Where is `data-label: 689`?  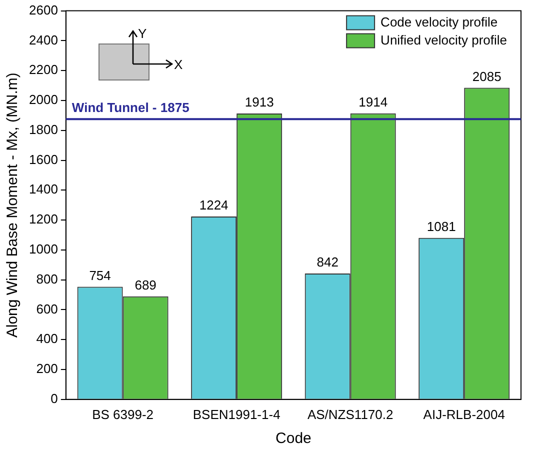 data-label: 689 is located at coordinates (145, 285).